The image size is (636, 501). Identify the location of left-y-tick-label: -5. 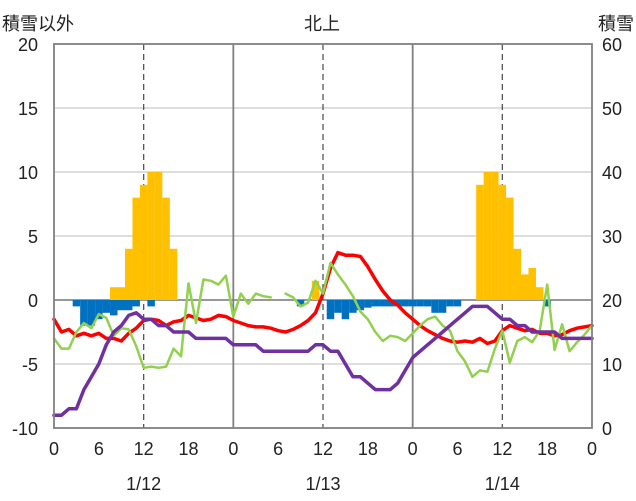
(30, 365).